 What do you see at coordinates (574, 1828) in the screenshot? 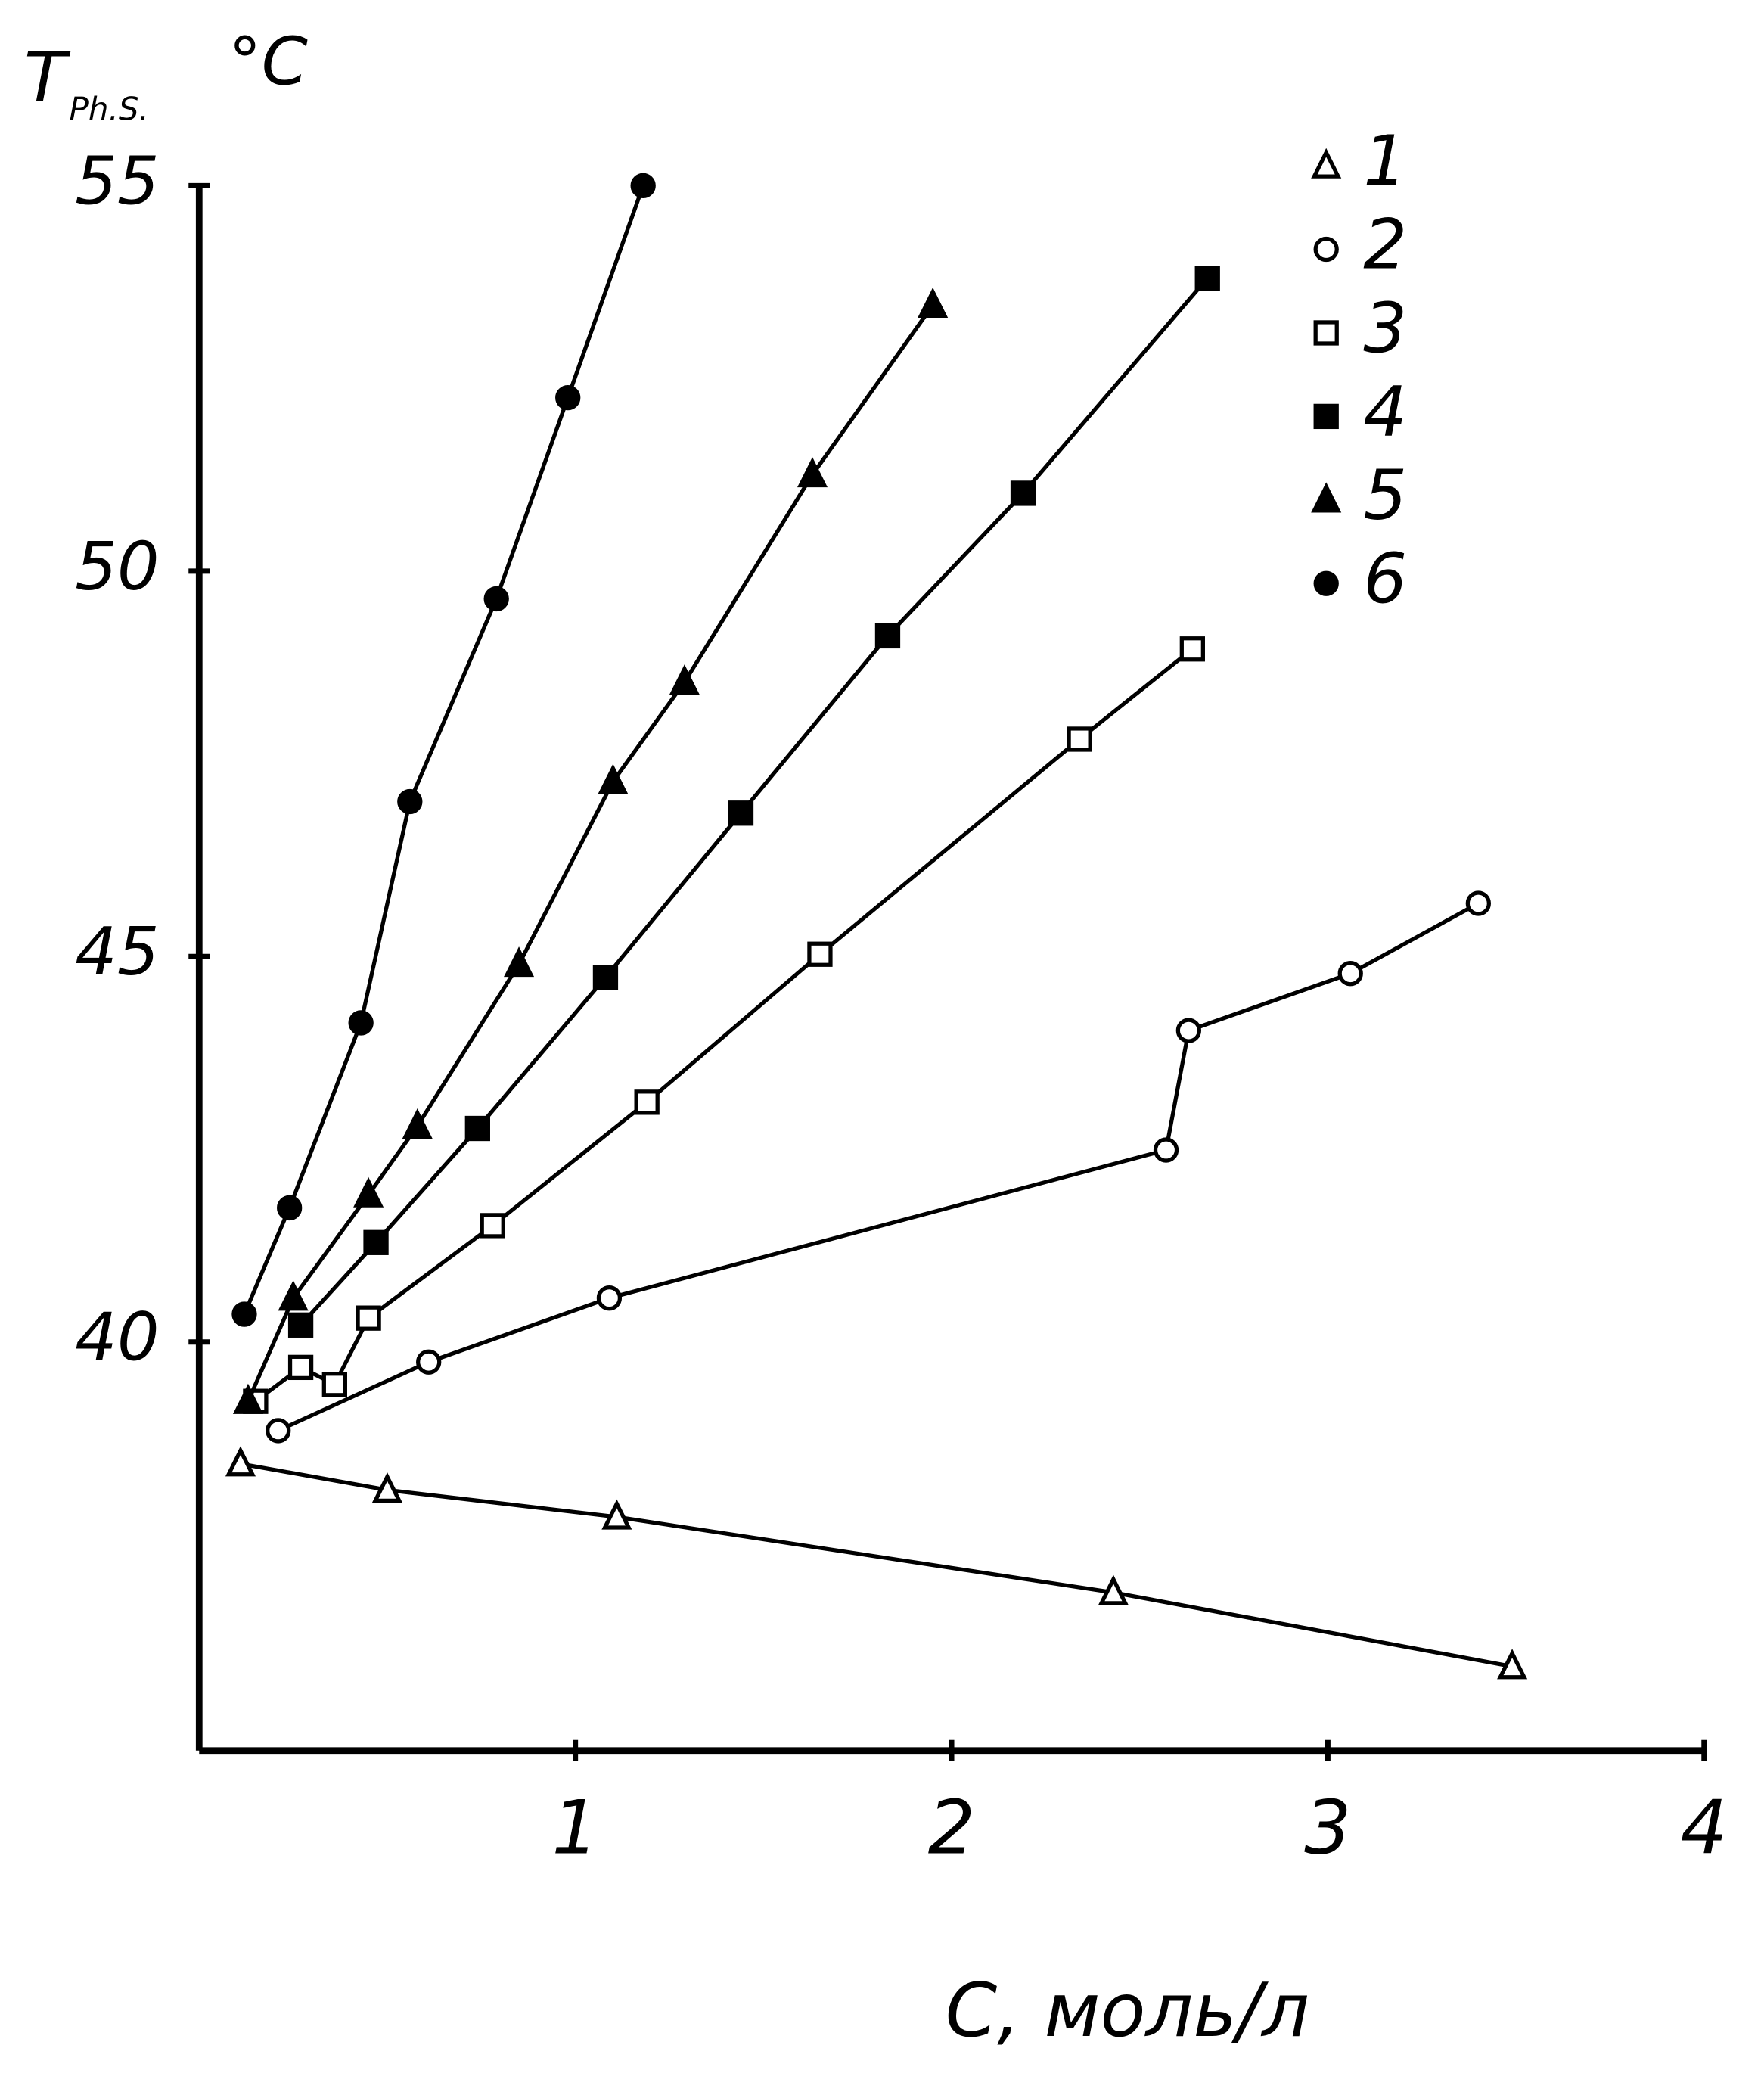
I see `x-tick-label: 1` at bounding box center [574, 1828].